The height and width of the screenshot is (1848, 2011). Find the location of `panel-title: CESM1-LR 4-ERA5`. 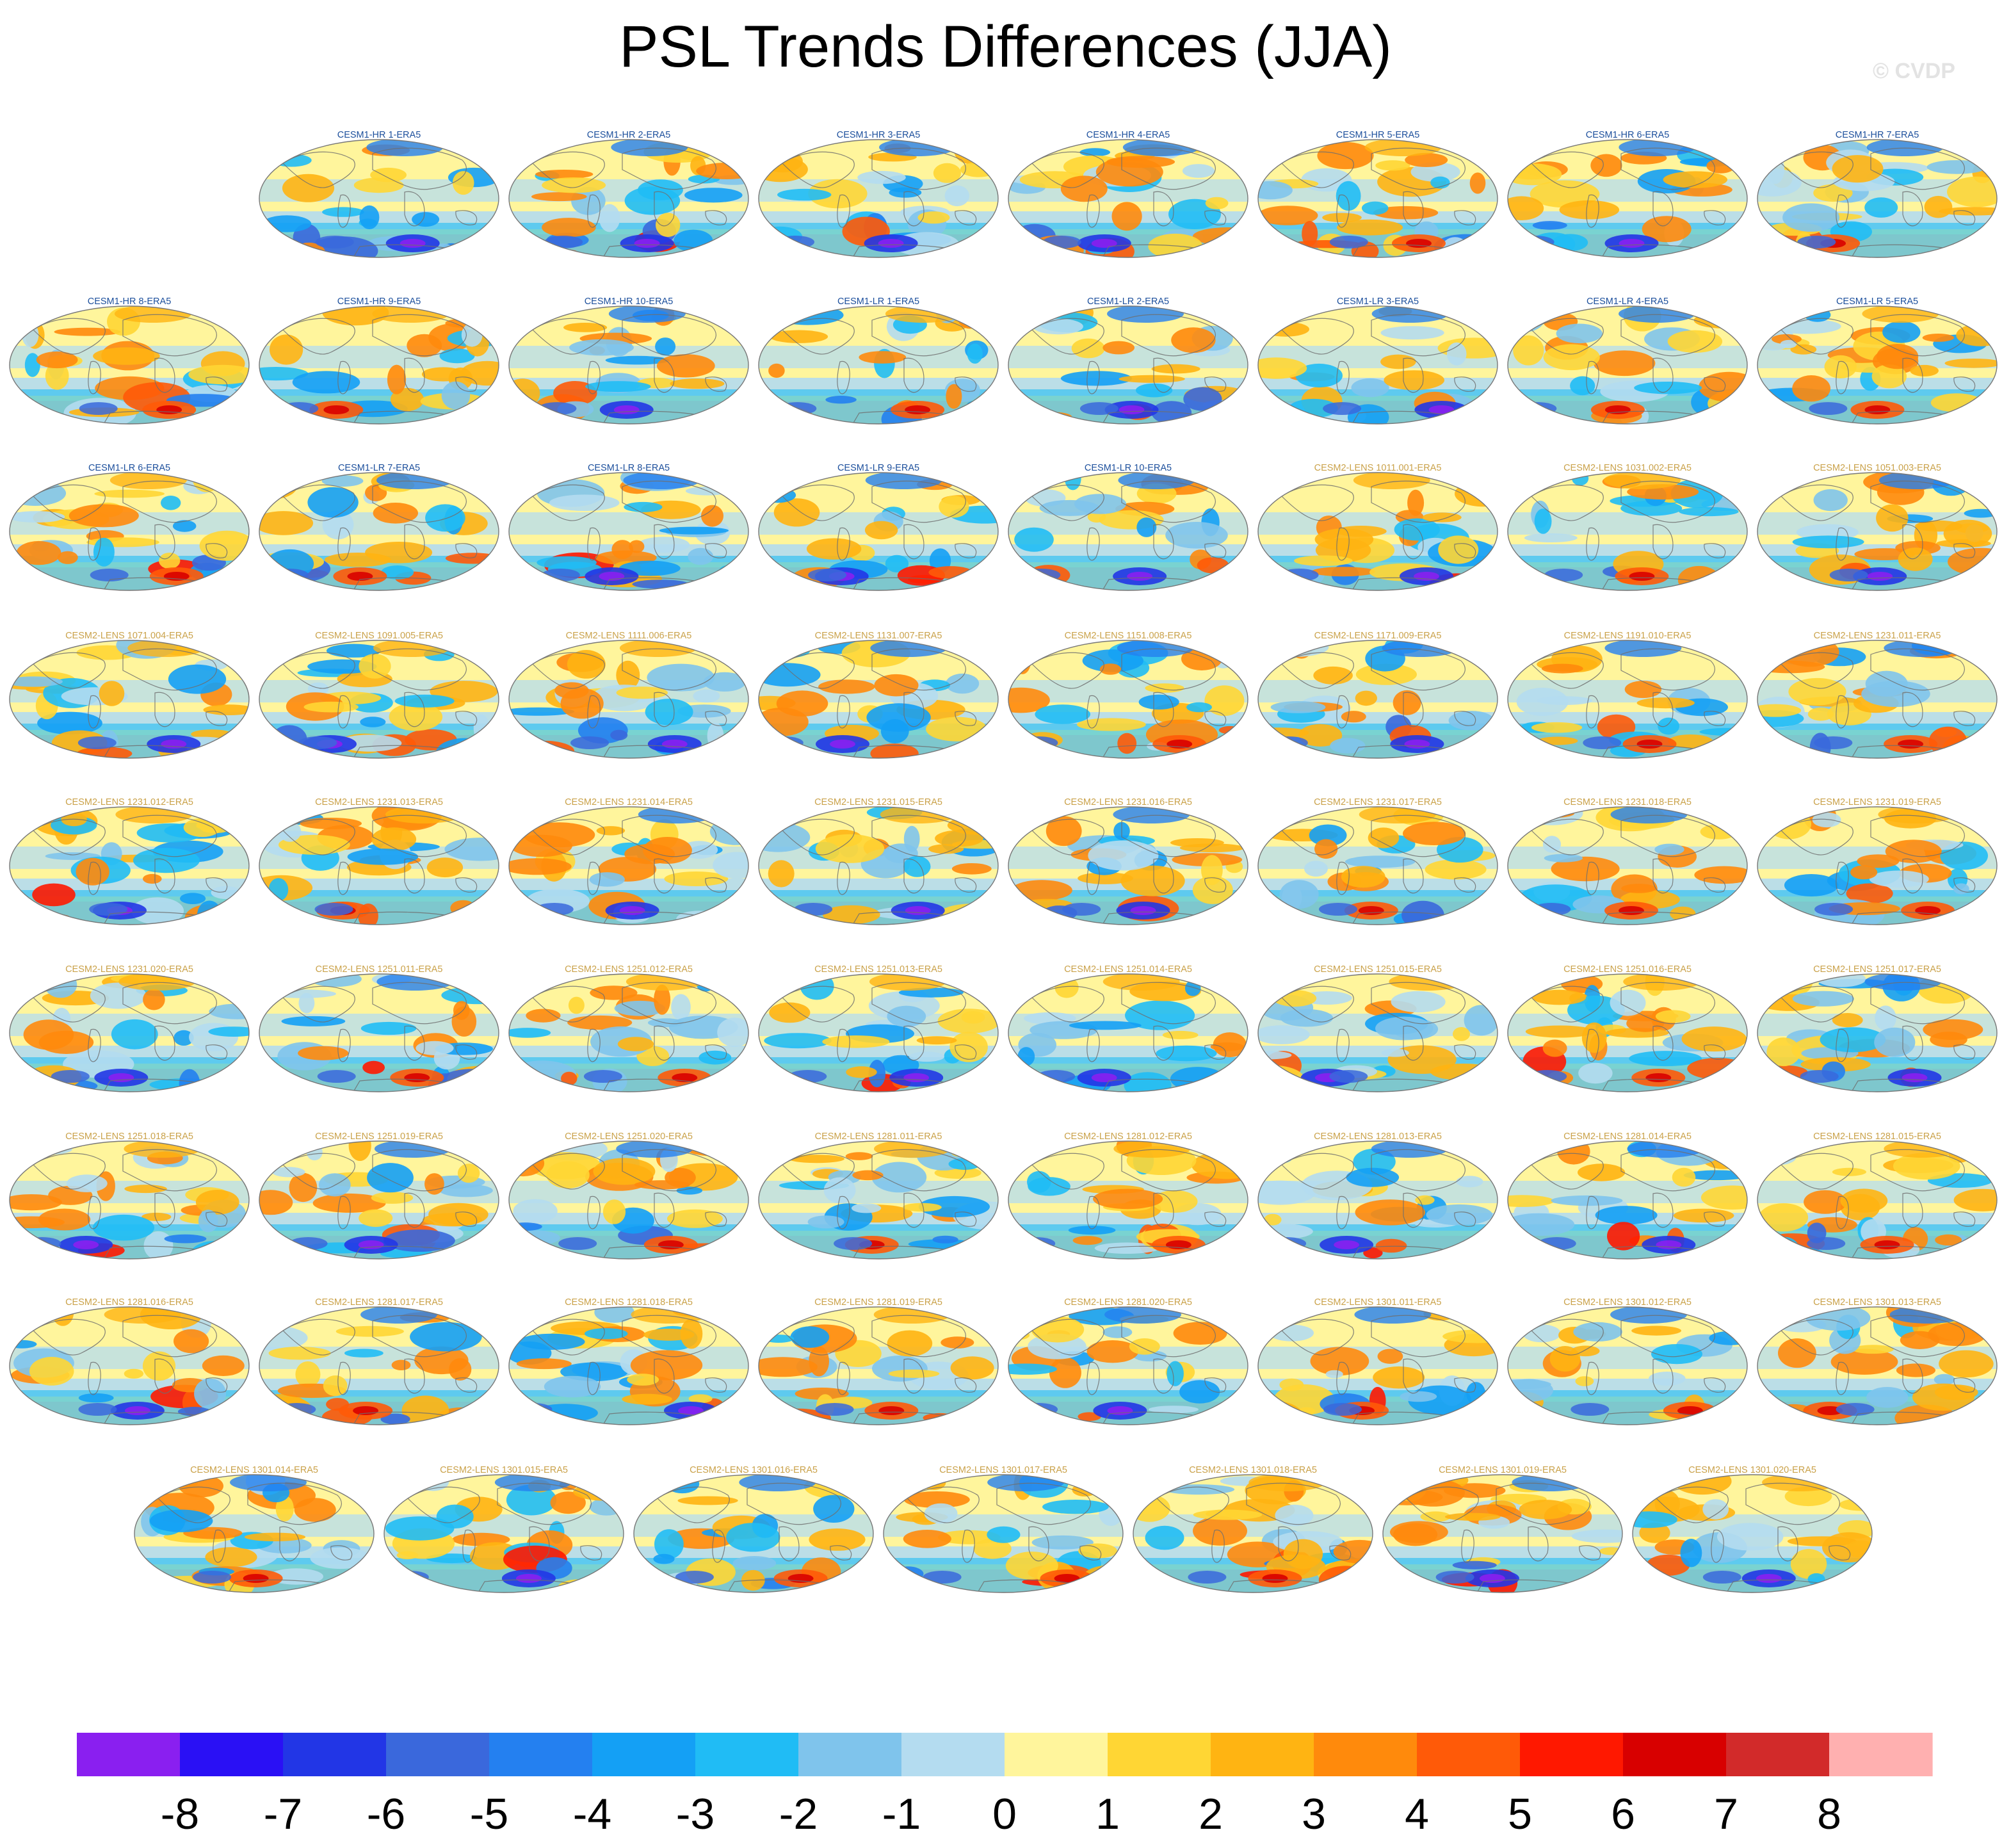

panel-title: CESM1-LR 4-ERA5 is located at coordinates (1627, 302).